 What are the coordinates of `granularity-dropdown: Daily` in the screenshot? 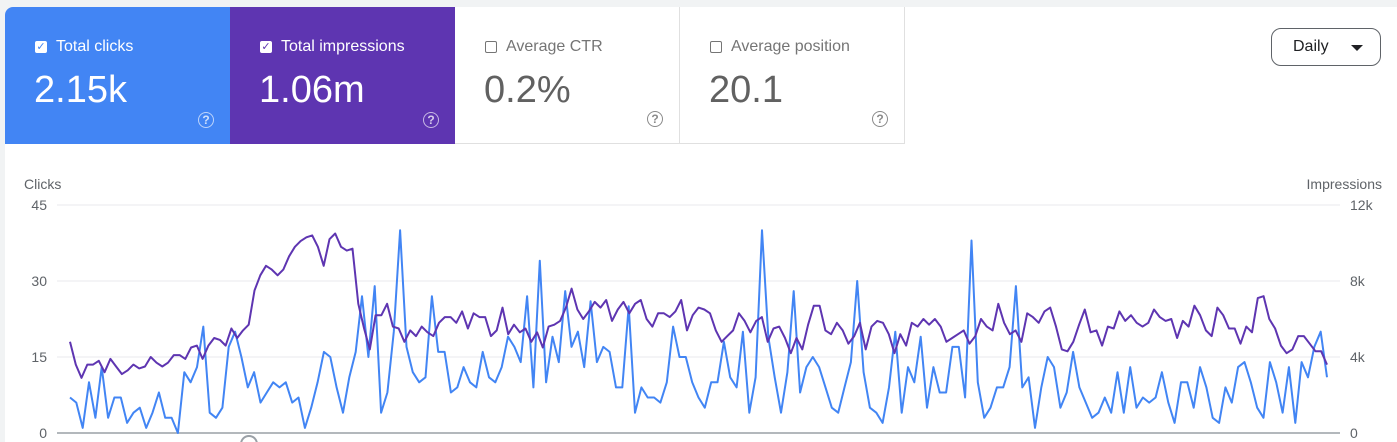 It's located at (1326, 47).